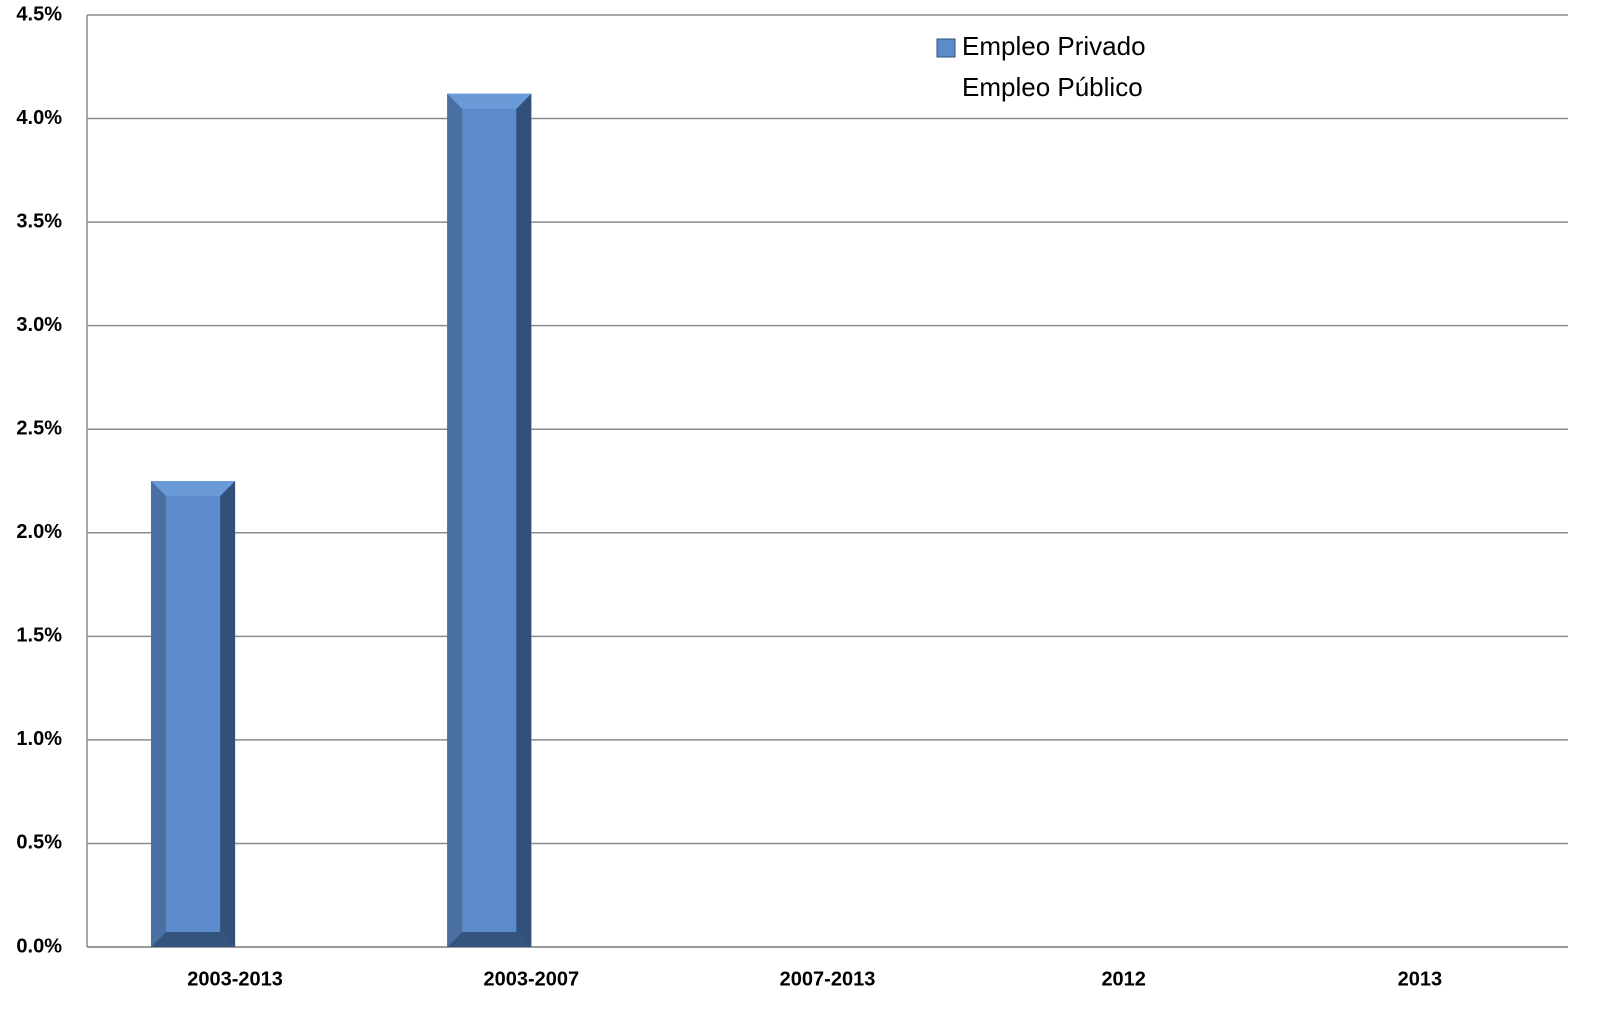 This screenshot has width=1618, height=1027. Describe the element at coordinates (39, 946) in the screenshot. I see `y-tick-label: 0.0%` at that location.